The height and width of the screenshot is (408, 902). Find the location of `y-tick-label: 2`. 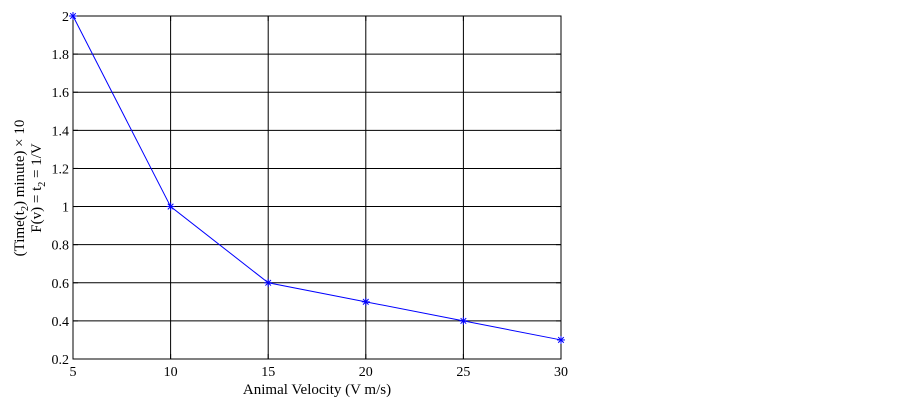

y-tick-label: 2 is located at coordinates (65, 17).